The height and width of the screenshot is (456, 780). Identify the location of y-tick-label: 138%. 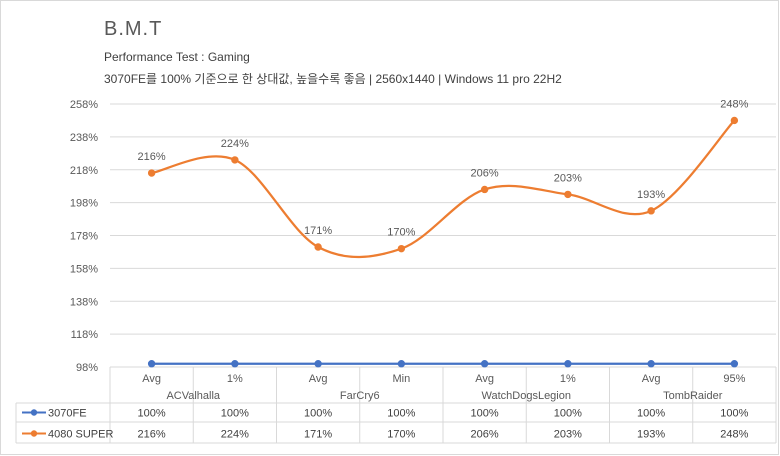
(84, 302).